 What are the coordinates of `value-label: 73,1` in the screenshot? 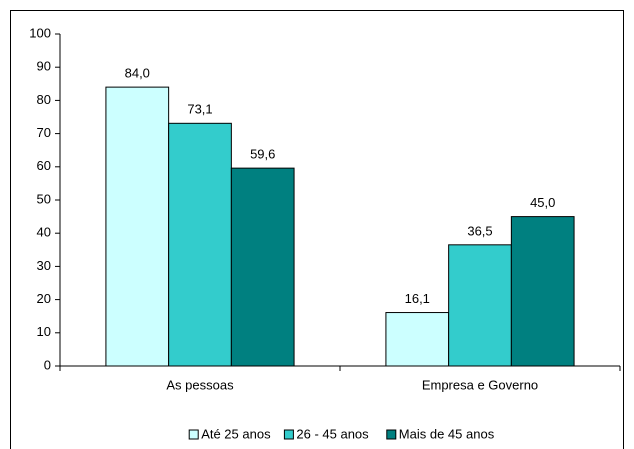 It's located at (199, 109).